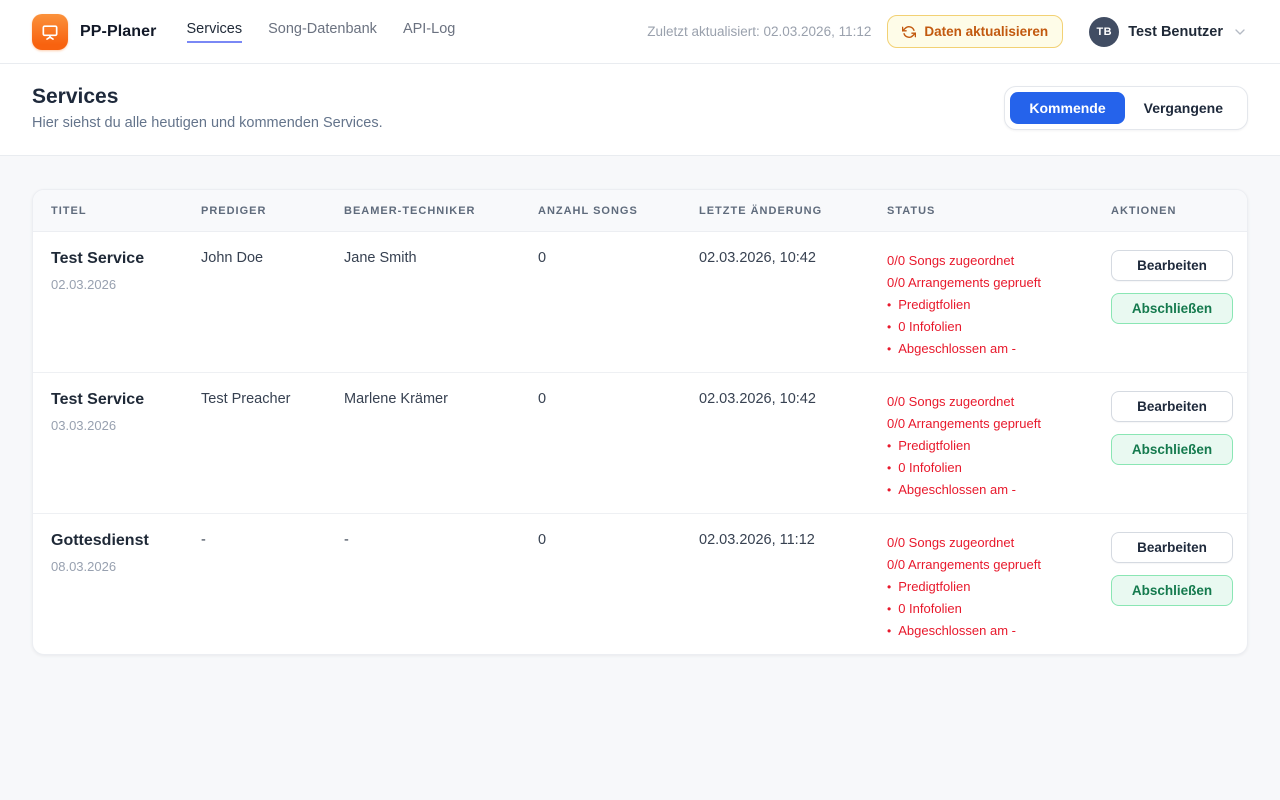 The height and width of the screenshot is (800, 1280). What do you see at coordinates (588, 211) in the screenshot?
I see `header-anzahl-songs: ANZAHL SONGS` at bounding box center [588, 211].